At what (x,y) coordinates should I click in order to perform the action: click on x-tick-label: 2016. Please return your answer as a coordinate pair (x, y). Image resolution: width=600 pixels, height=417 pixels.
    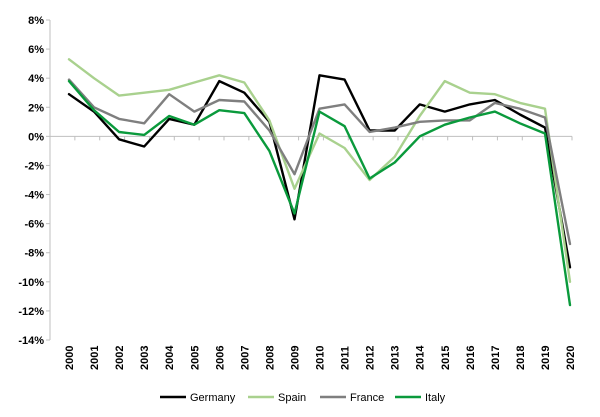
    Looking at the image, I should click on (471, 358).